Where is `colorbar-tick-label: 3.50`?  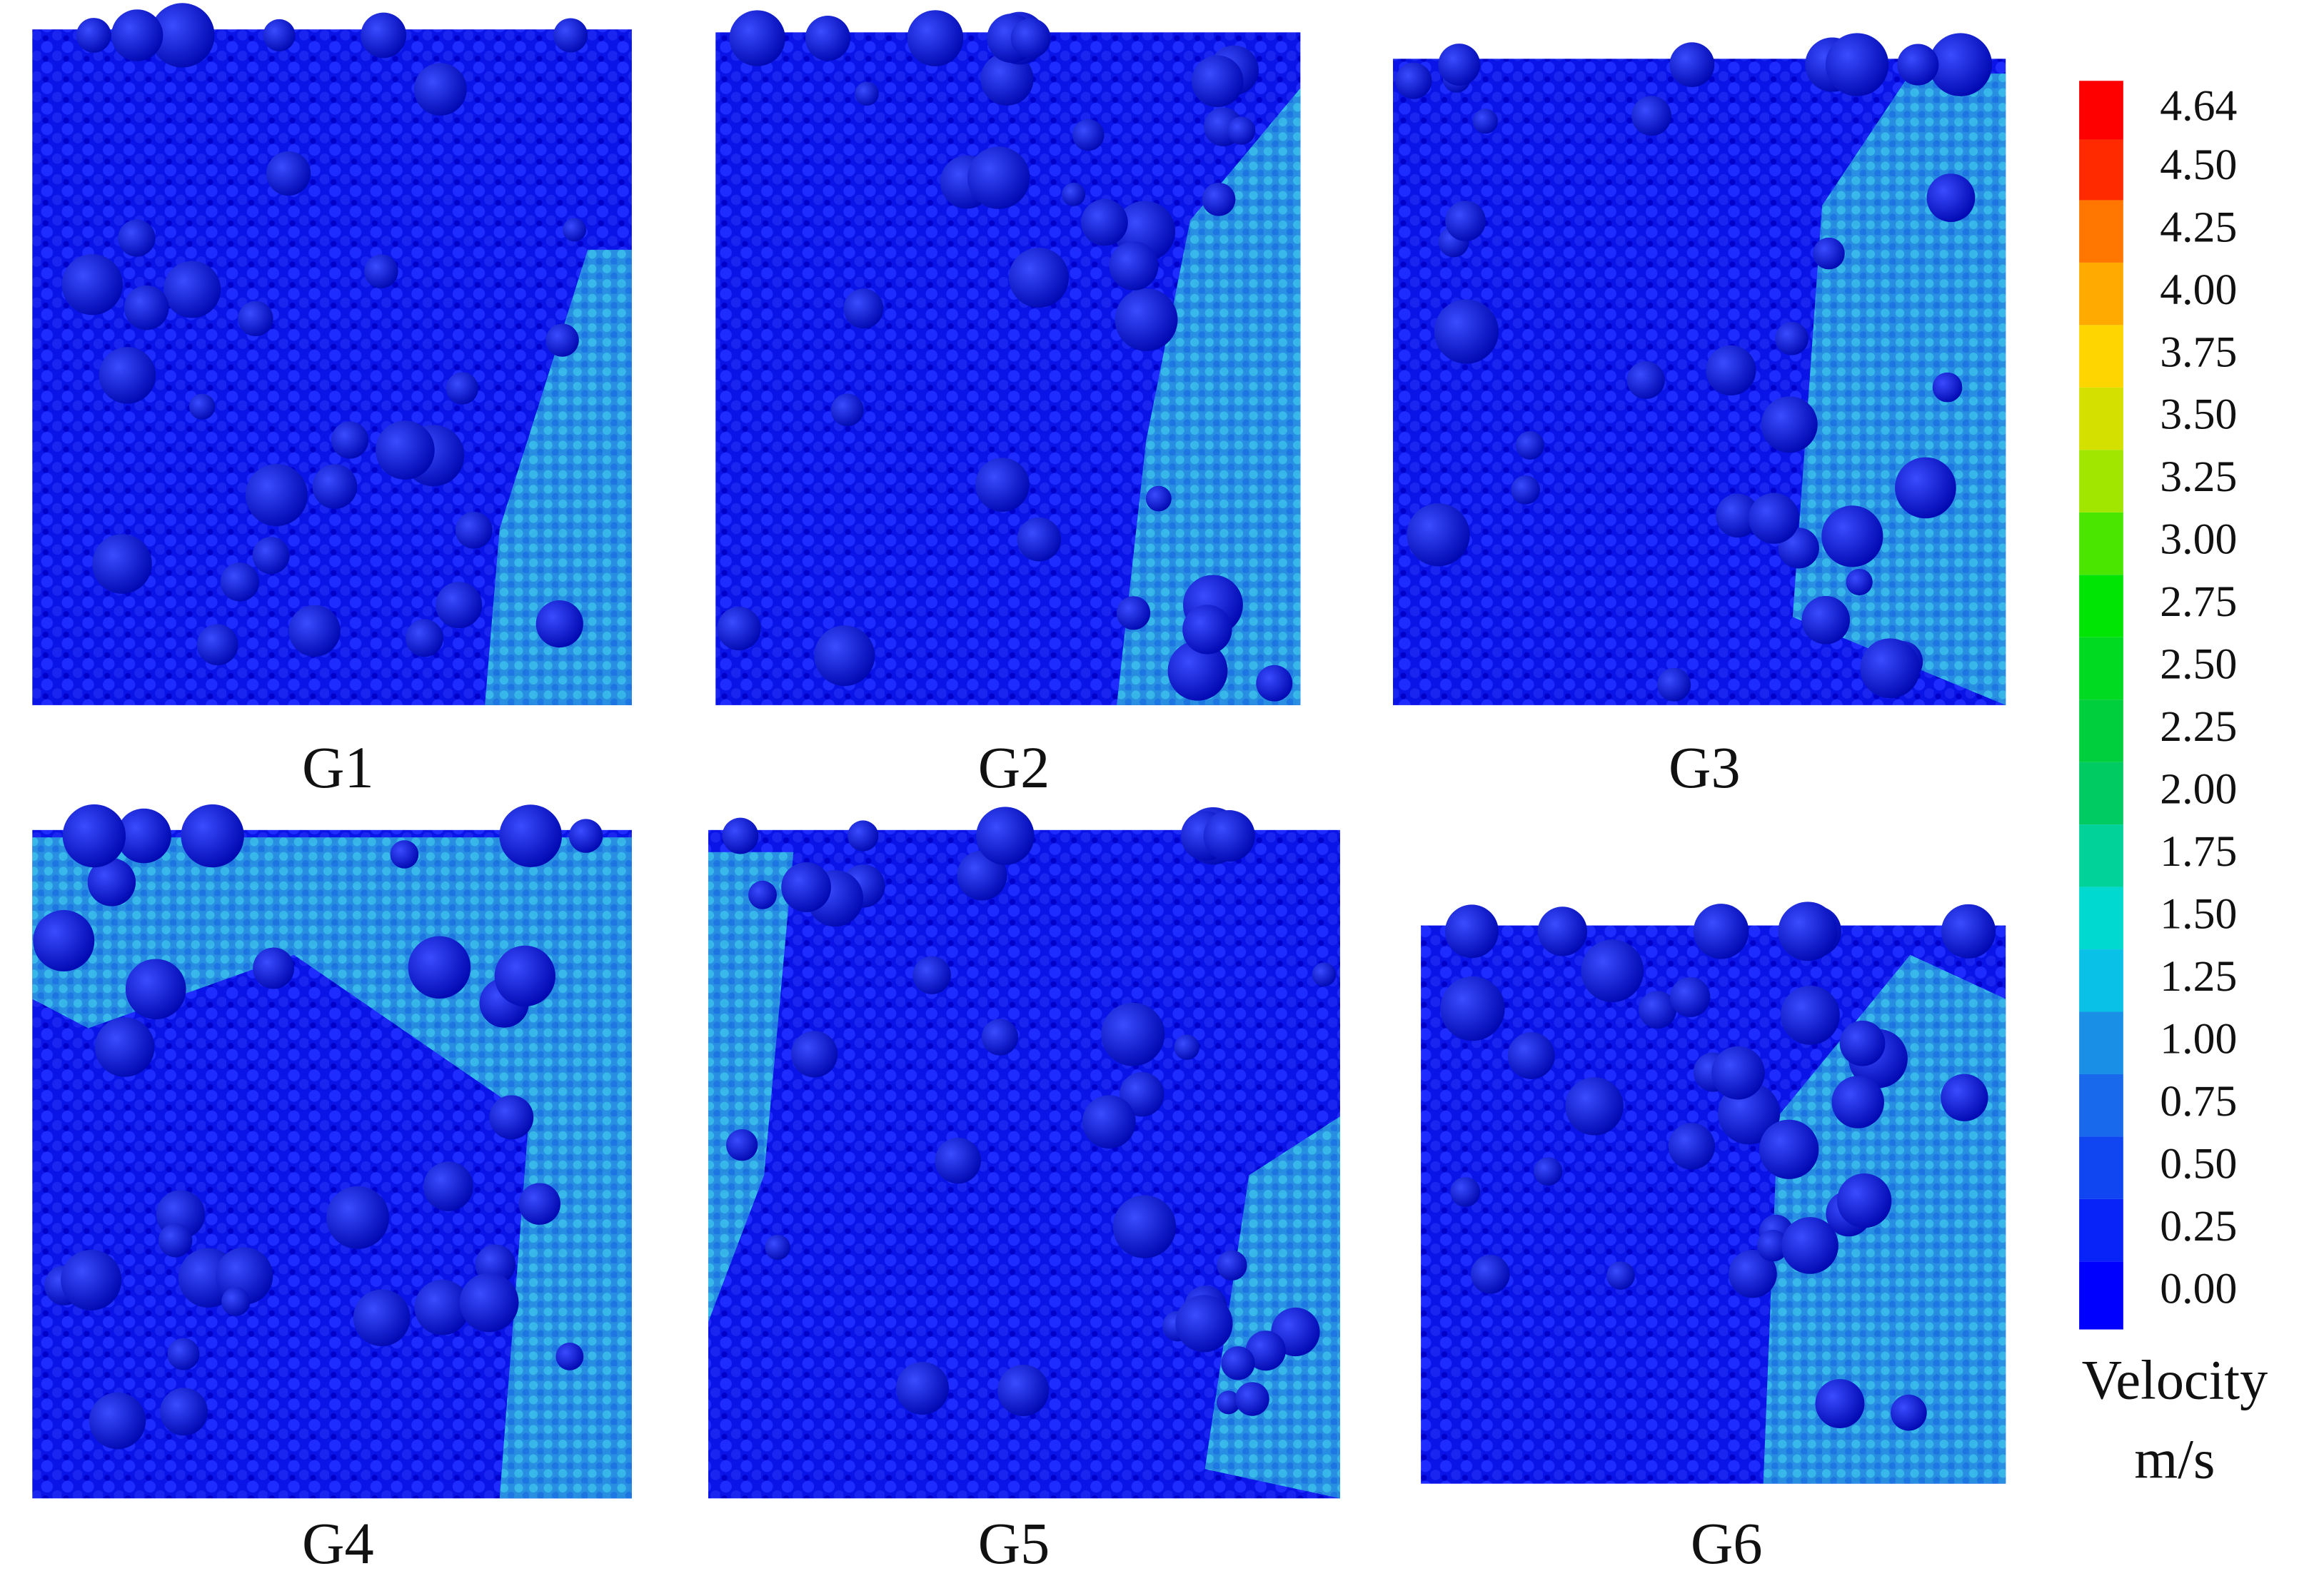
colorbar-tick-label: 3.50 is located at coordinates (2198, 415).